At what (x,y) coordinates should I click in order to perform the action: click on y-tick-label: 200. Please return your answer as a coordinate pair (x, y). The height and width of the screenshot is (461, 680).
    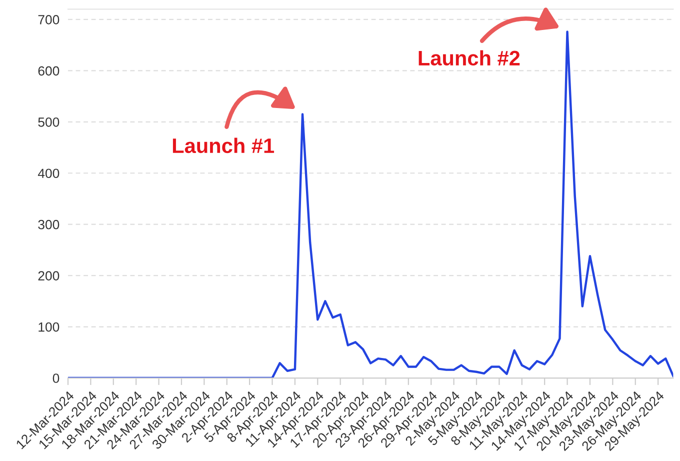
    Looking at the image, I should click on (49, 275).